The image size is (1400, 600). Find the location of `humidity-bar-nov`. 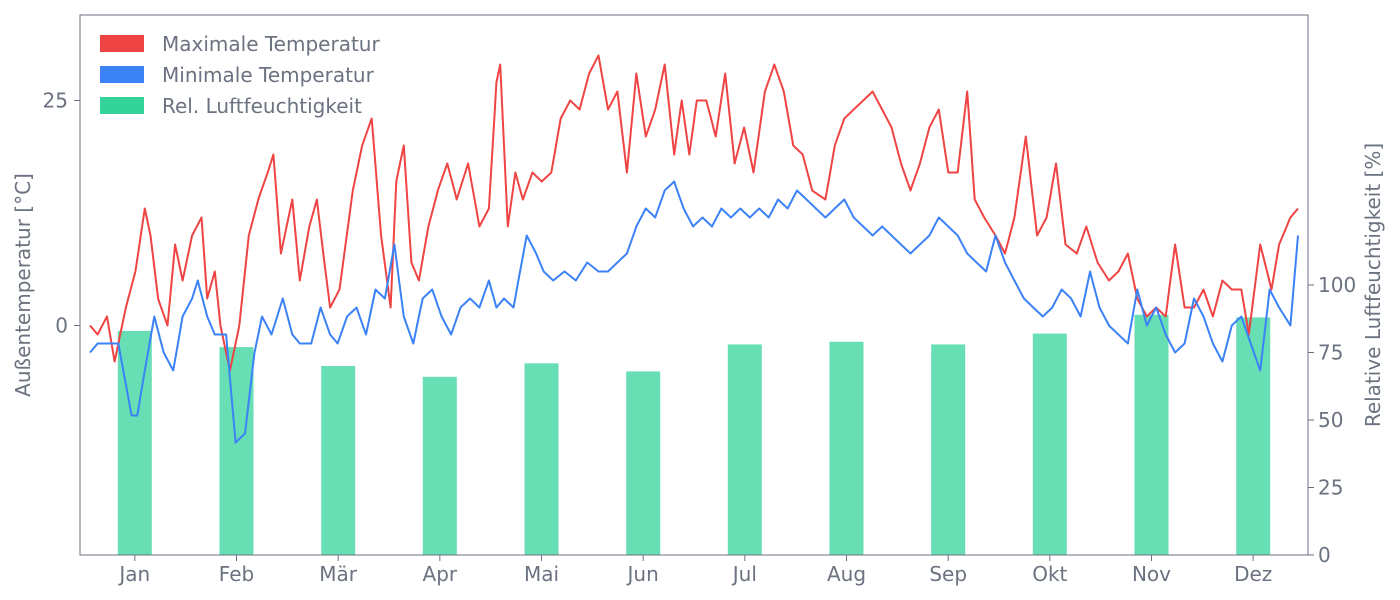

humidity-bar-nov is located at coordinates (1151, 434).